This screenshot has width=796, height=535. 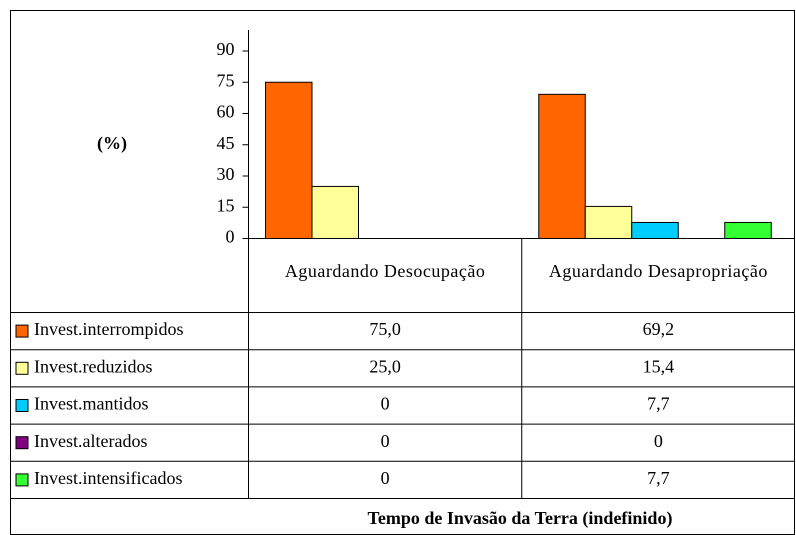 What do you see at coordinates (108, 329) in the screenshot?
I see `legend-label: Invest.interrompidos` at bounding box center [108, 329].